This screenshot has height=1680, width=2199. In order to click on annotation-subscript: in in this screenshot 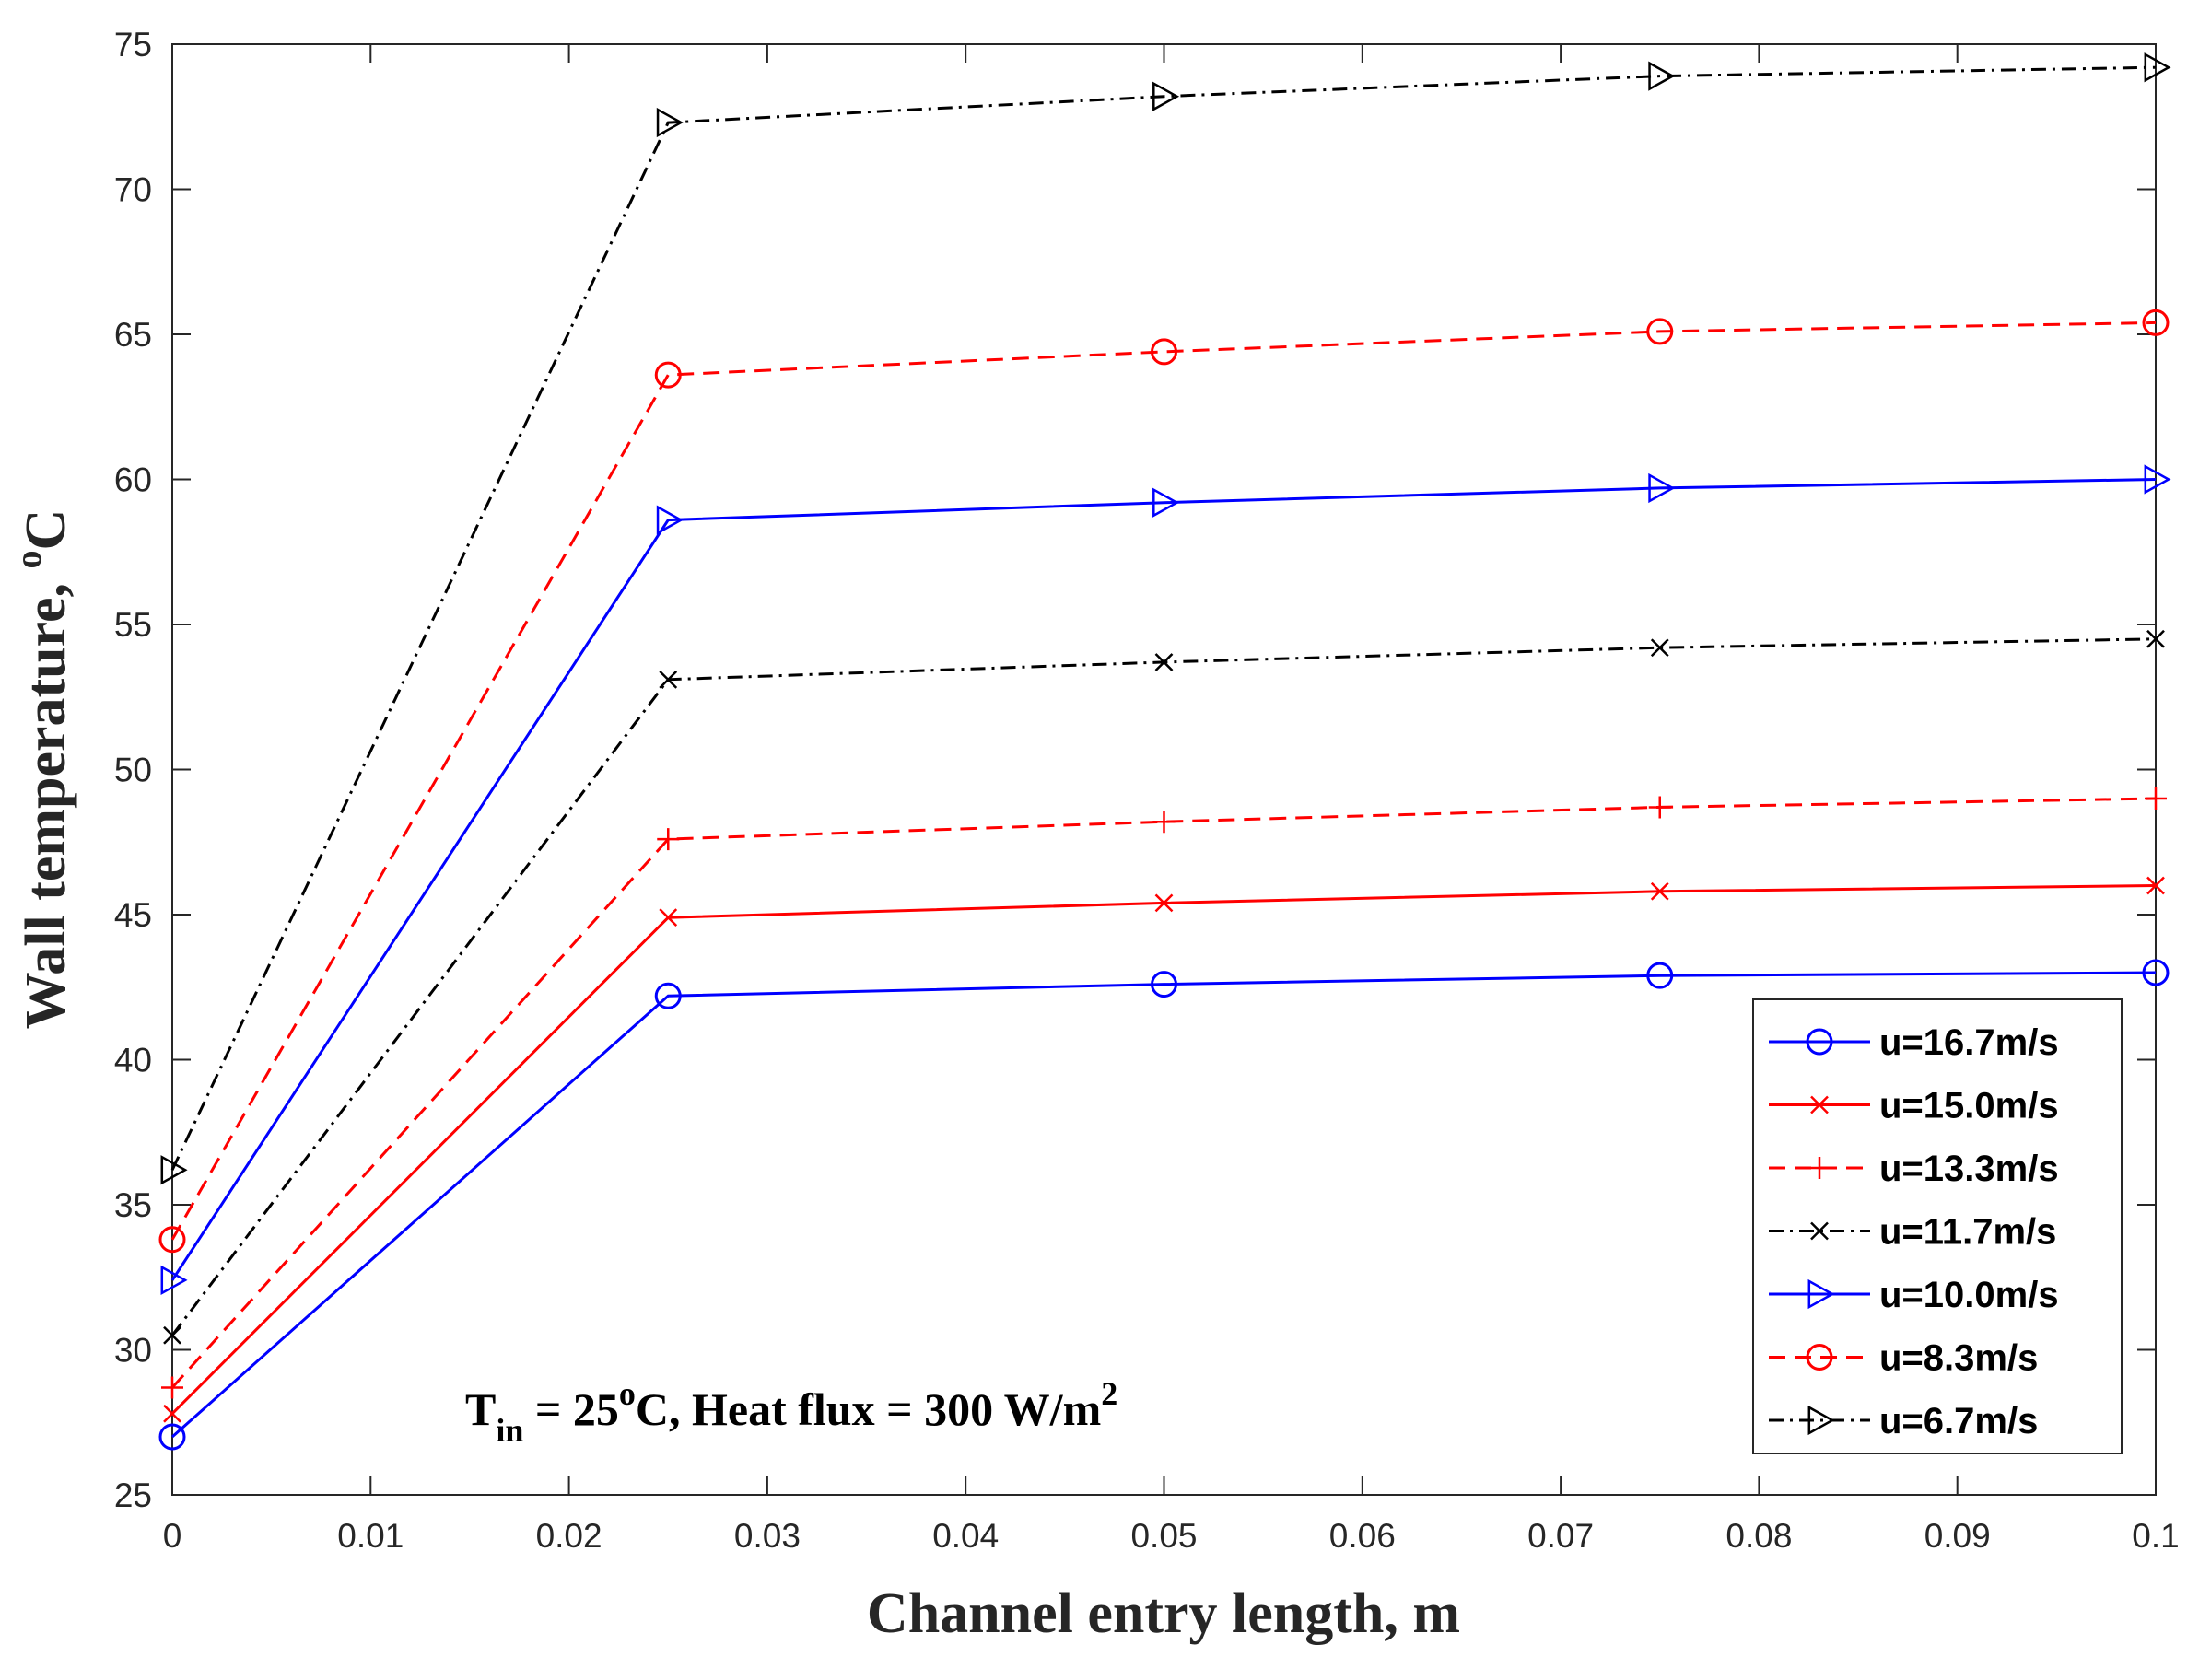, I will do `click(509, 1430)`.